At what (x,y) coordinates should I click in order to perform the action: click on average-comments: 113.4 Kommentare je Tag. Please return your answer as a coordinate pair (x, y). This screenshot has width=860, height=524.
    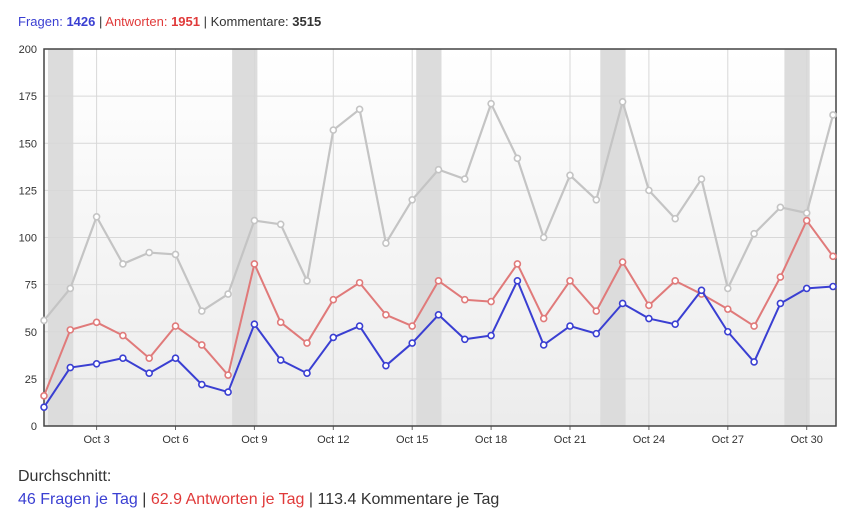
    Looking at the image, I should click on (408, 499).